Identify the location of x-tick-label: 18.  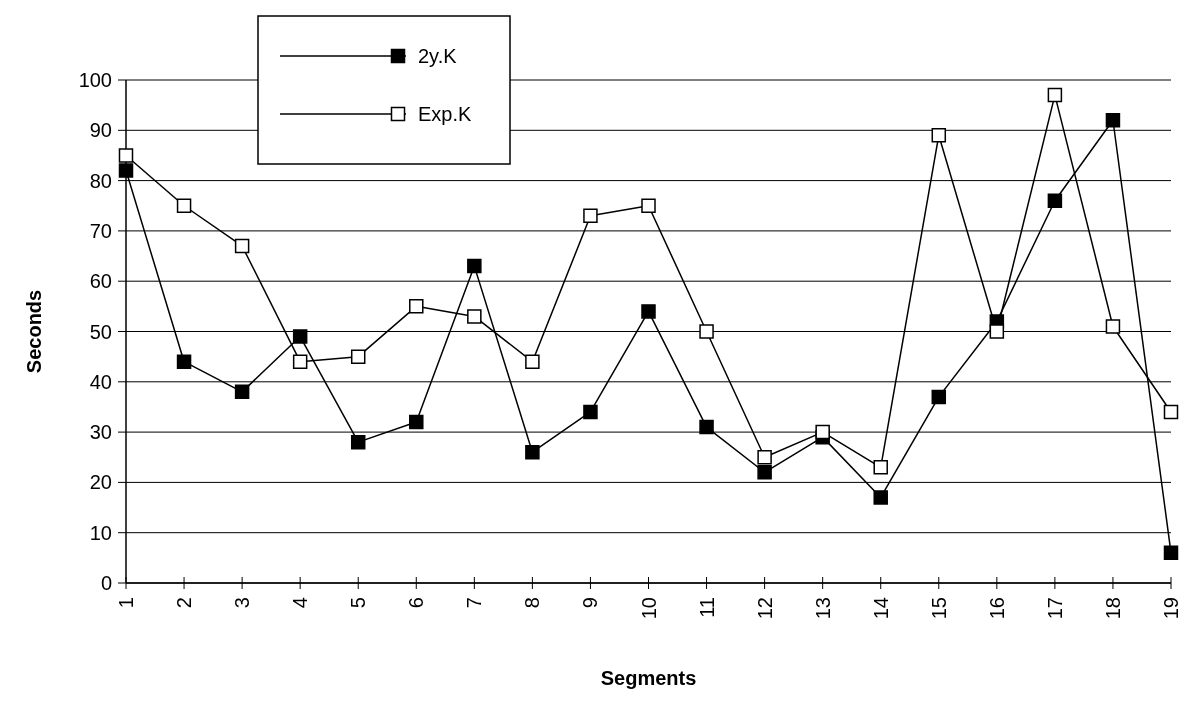
(1112, 608).